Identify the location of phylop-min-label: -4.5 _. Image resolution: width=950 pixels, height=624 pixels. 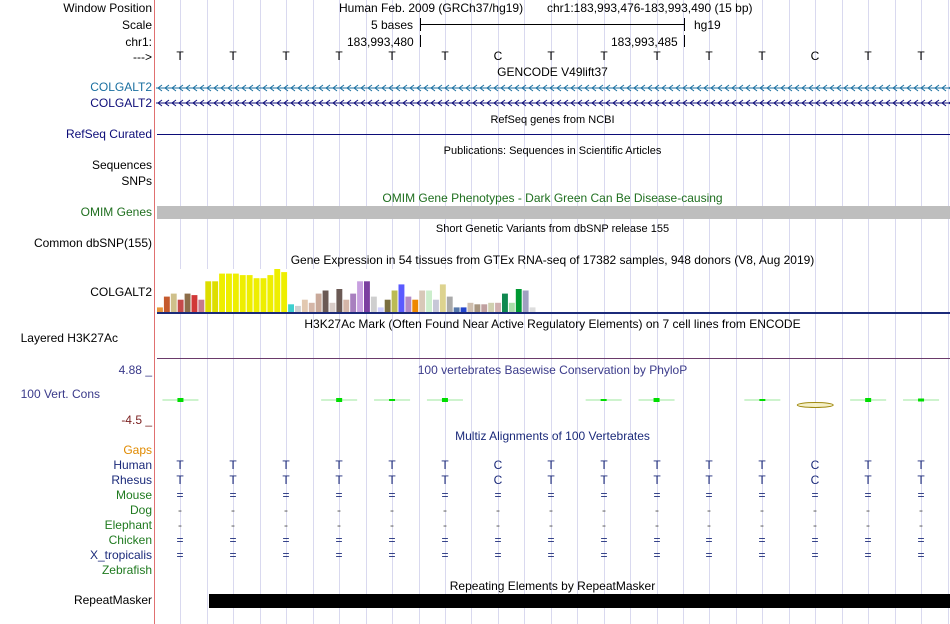
(136, 420).